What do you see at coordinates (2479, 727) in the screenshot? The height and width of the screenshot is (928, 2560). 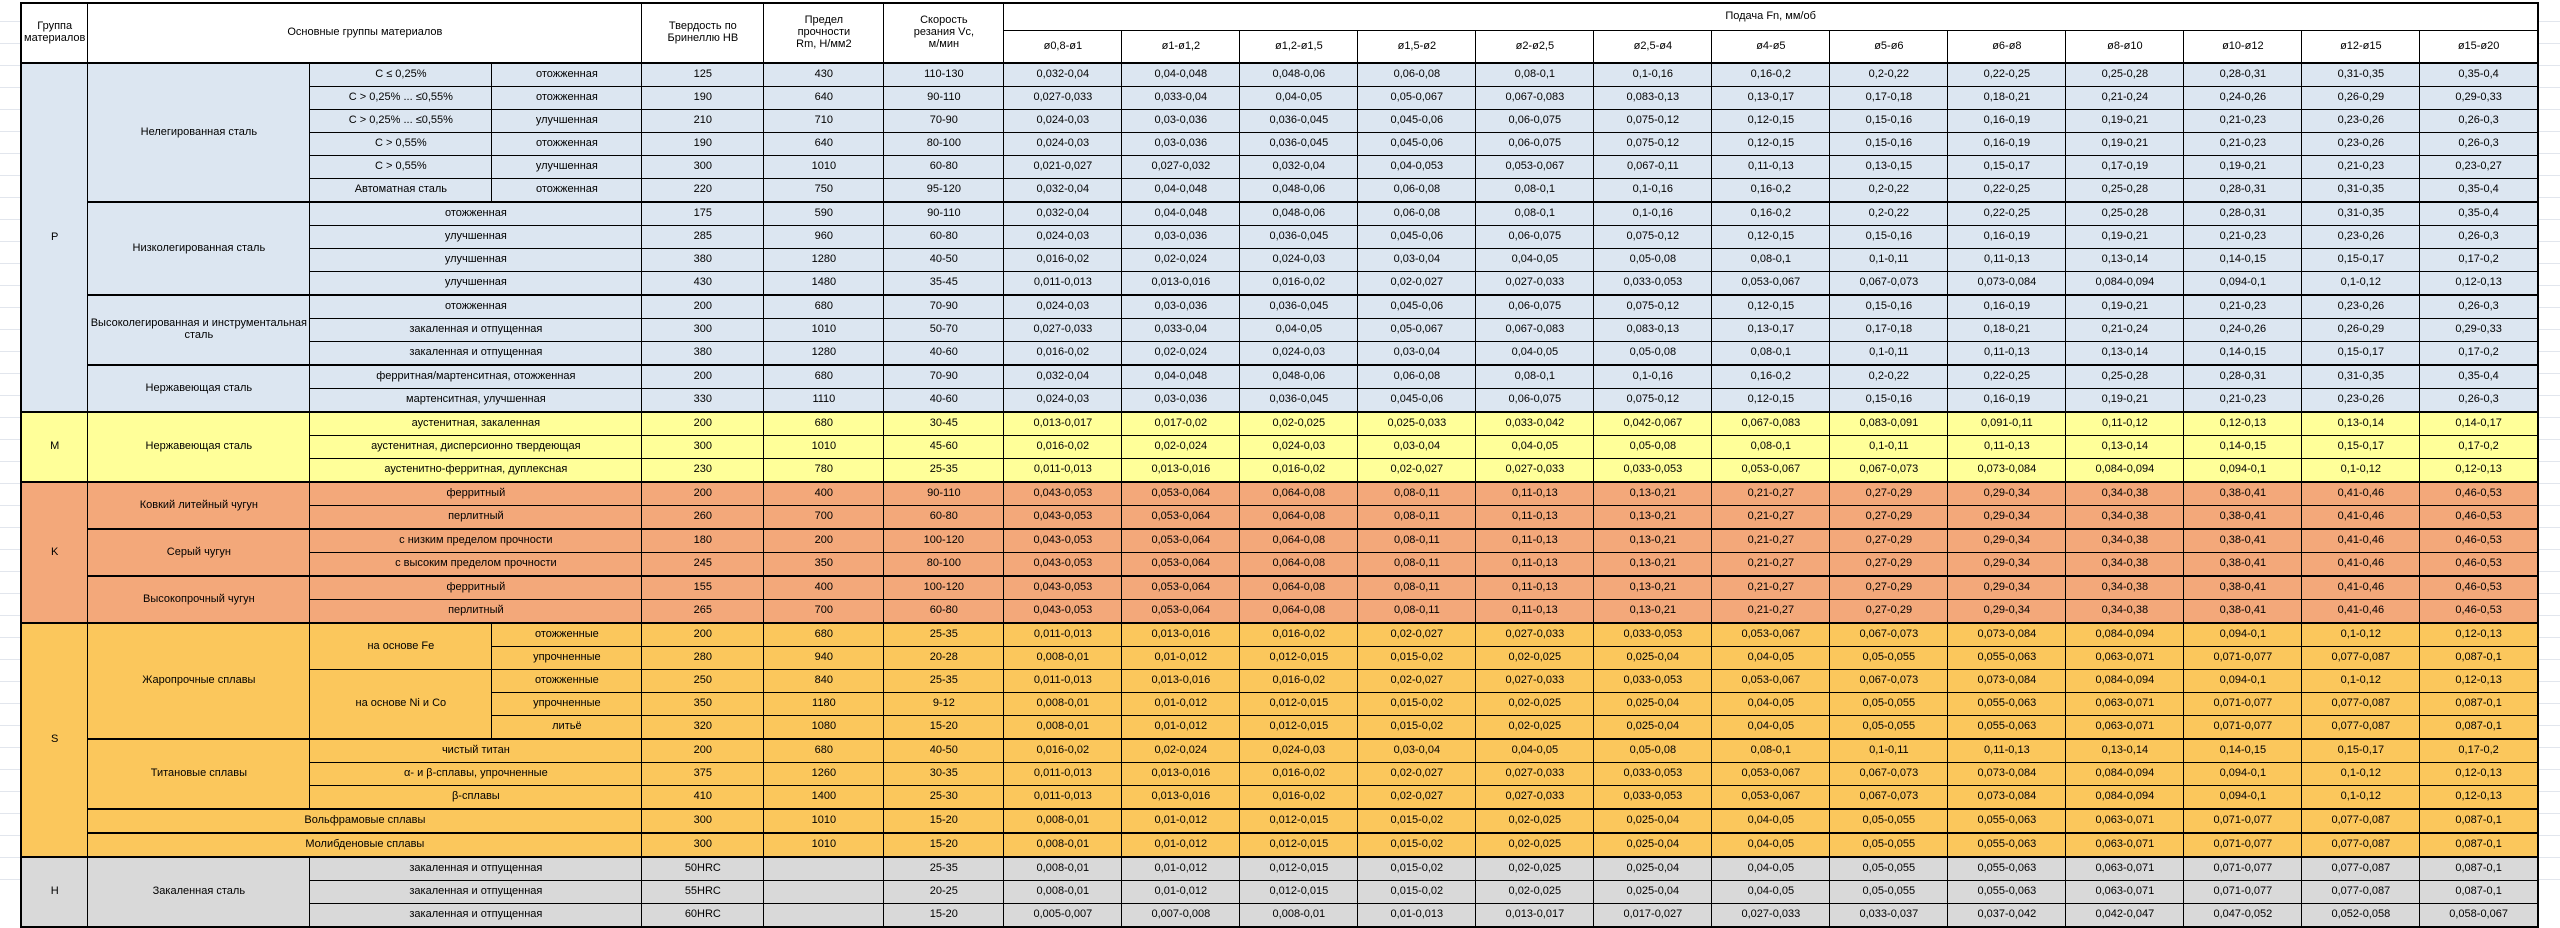 I see `feed-cell: 0,087-0,1` at bounding box center [2479, 727].